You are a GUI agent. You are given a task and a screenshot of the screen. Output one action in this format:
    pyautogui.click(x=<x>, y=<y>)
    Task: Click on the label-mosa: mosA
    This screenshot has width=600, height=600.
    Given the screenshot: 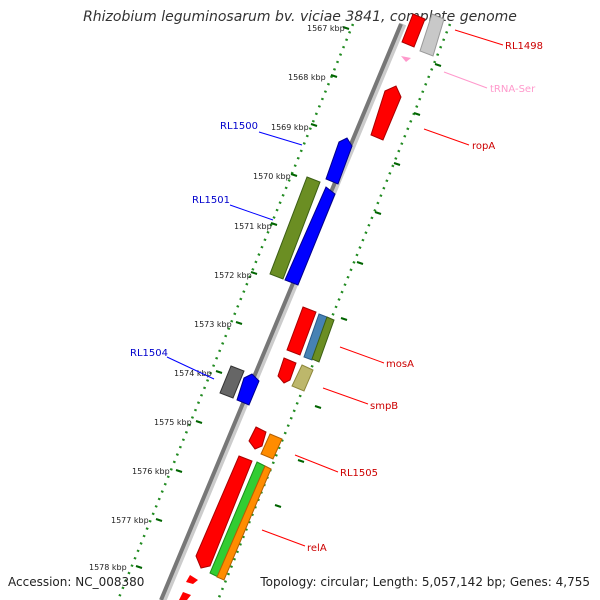 What is the action you would take?
    pyautogui.click(x=400, y=364)
    